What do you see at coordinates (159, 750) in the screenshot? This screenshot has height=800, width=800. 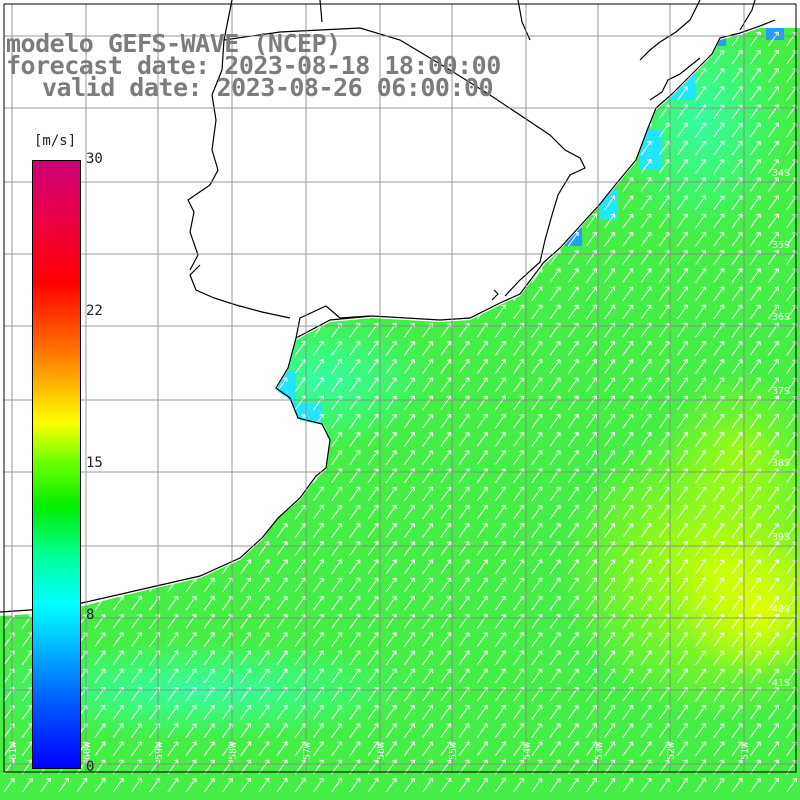 I see `lon-label: 59W` at bounding box center [159, 750].